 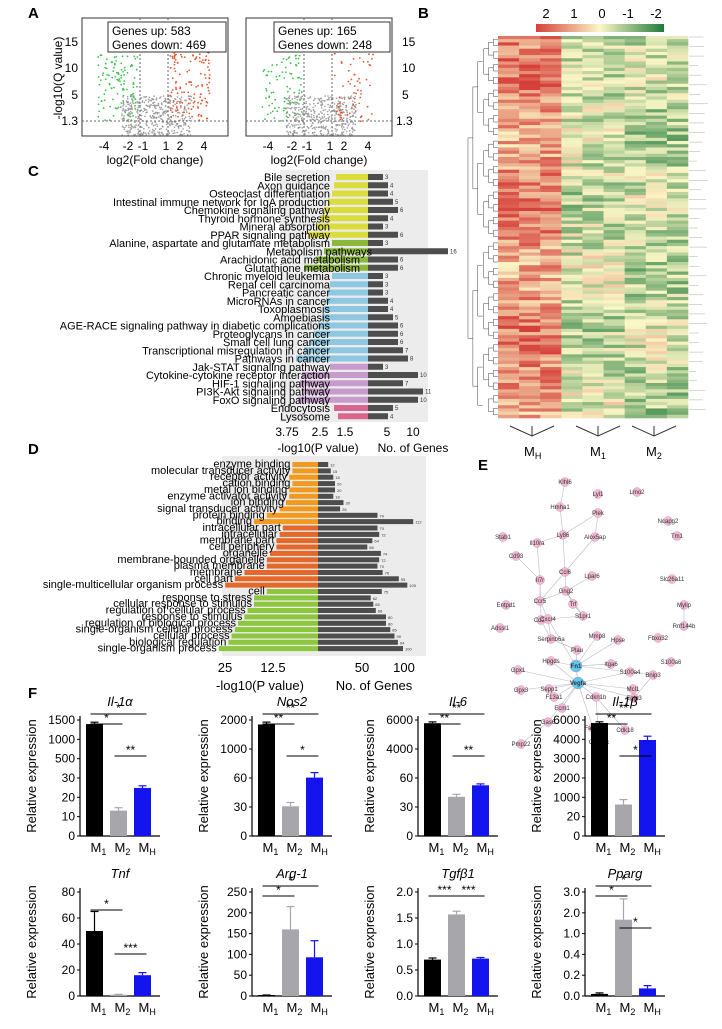 What do you see at coordinates (326, 490) in the screenshot?
I see `go-count-bar` at bounding box center [326, 490].